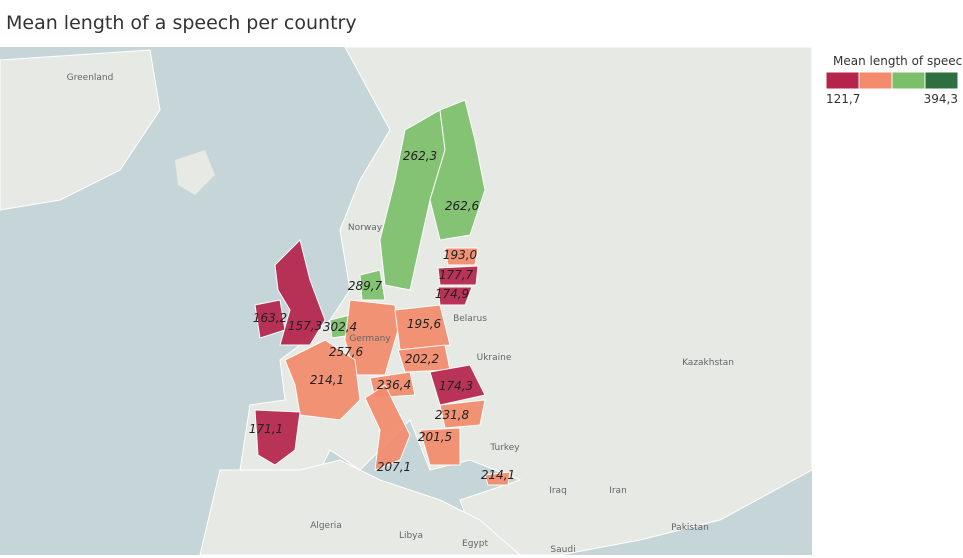 This screenshot has height=558, width=963. What do you see at coordinates (452, 415) in the screenshot?
I see `value-label: 231,8` at bounding box center [452, 415].